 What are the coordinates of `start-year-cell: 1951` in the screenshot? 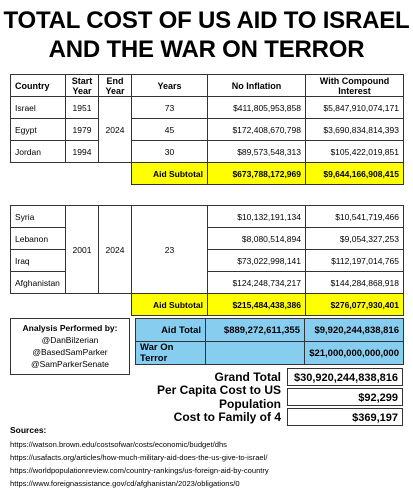 It's located at (82, 107).